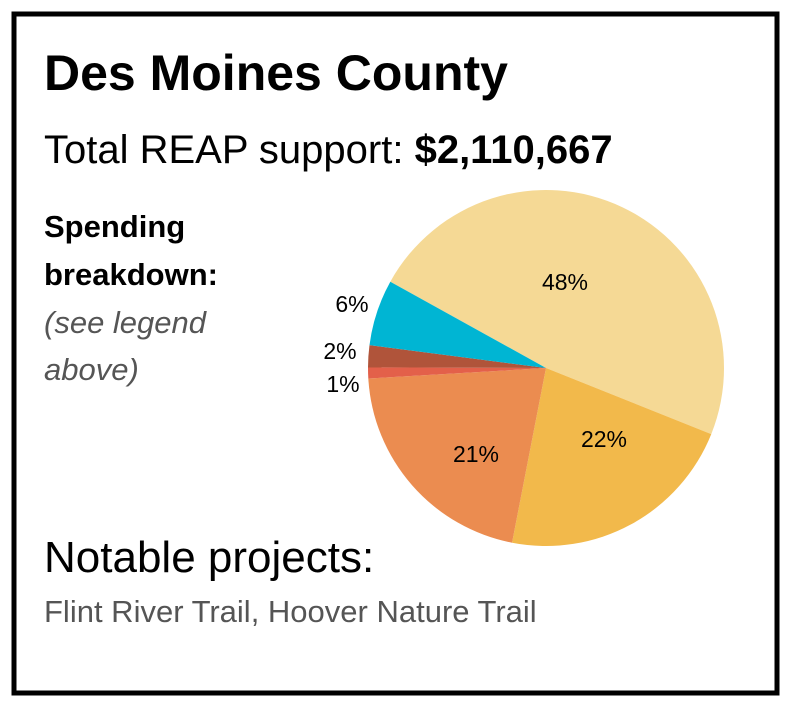 Image resolution: width=791 pixels, height=709 pixels. What do you see at coordinates (514, 150) in the screenshot?
I see `total-value: $2,110,667` at bounding box center [514, 150].